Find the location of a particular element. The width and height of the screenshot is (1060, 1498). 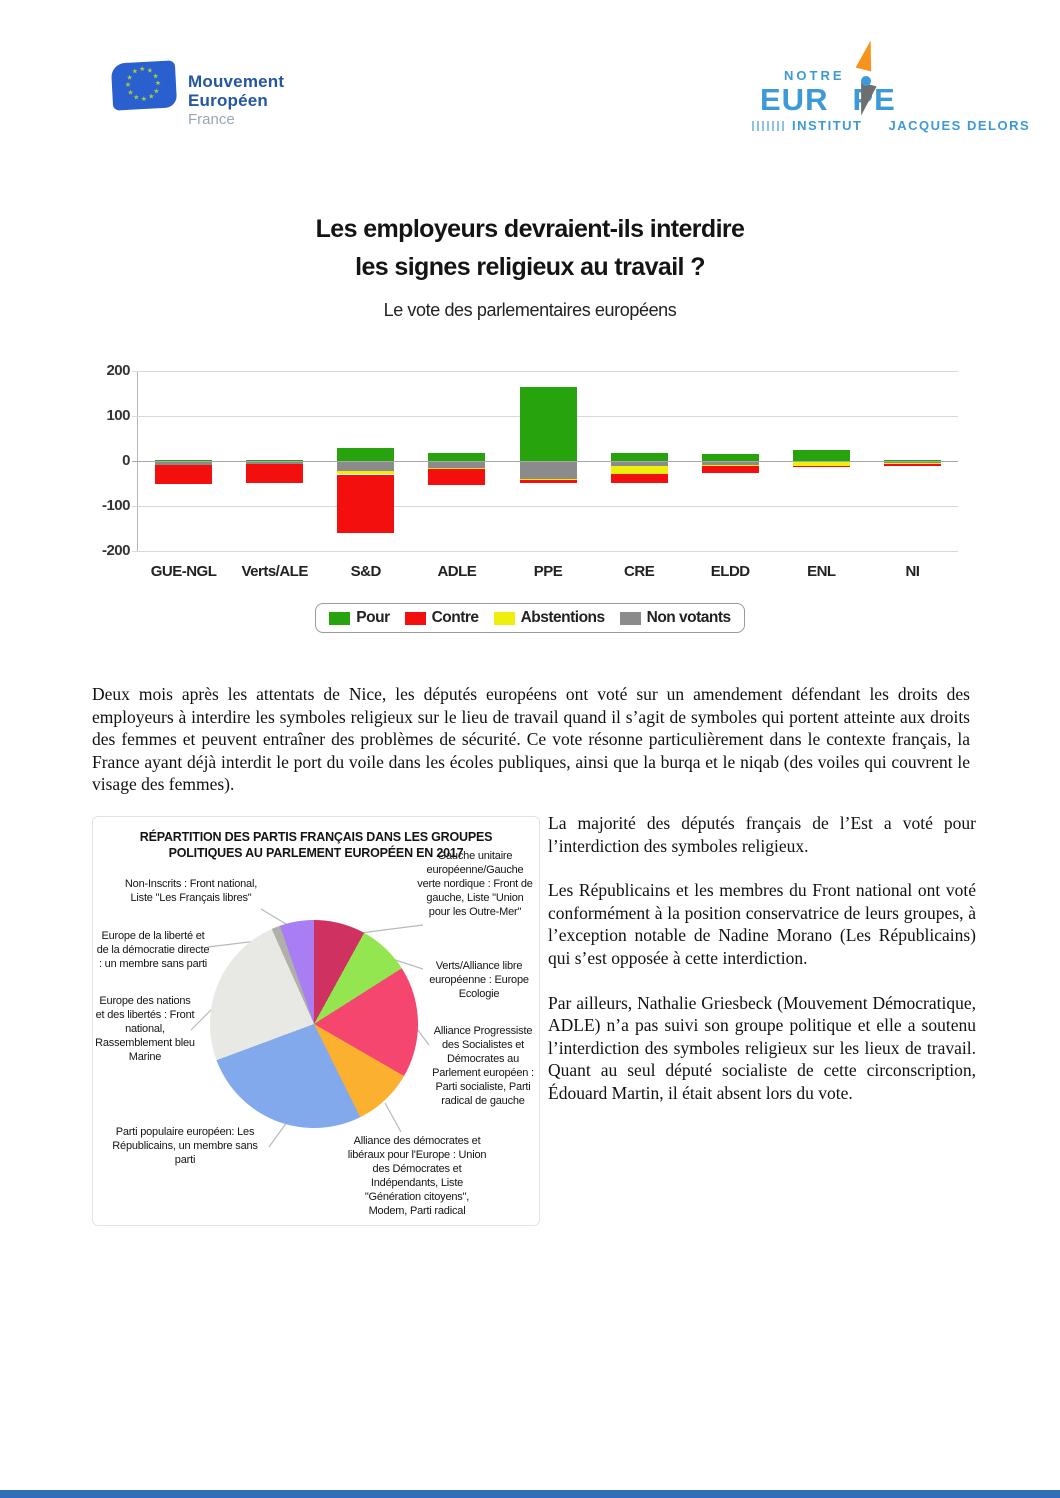

bar-pour-ELDD is located at coordinates (730, 457).